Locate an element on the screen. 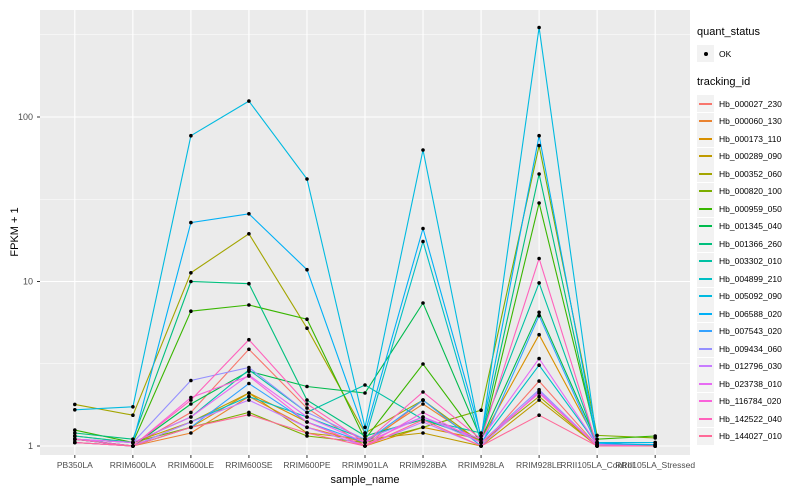  legend-title-quant-status: quant_status is located at coordinates (728, 32).